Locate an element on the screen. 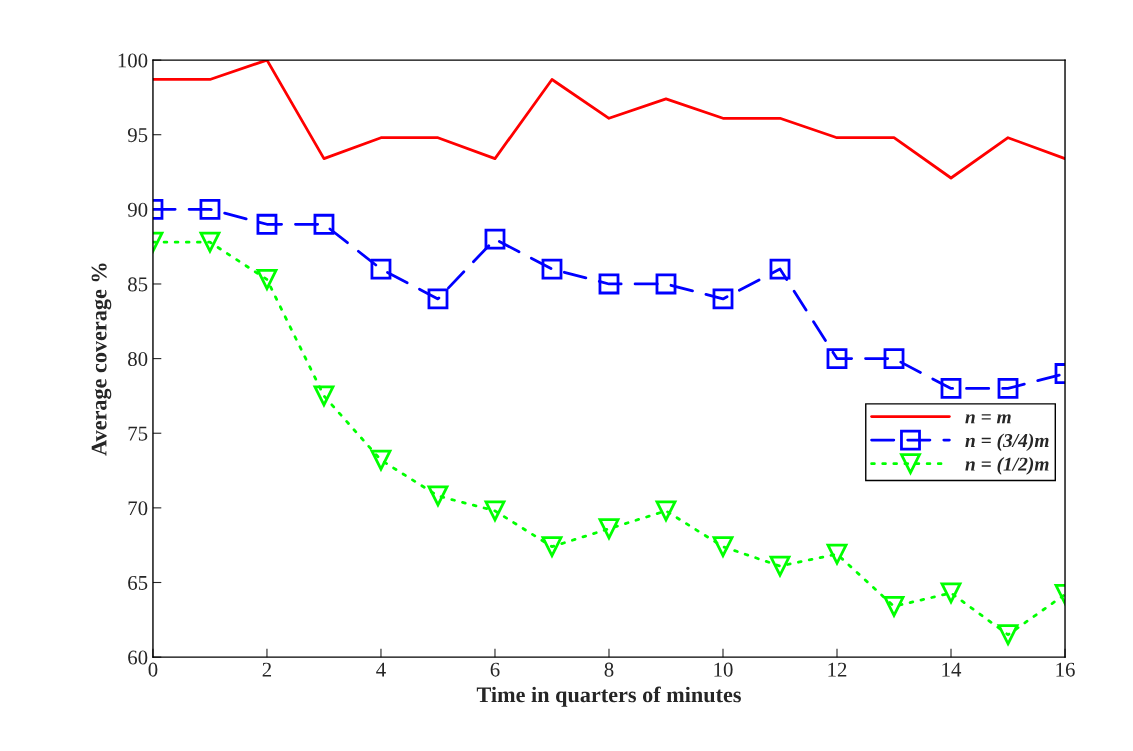 Image resolution: width=1133 pixels, height=751 pixels. x-tick-label: 4 is located at coordinates (381, 669).